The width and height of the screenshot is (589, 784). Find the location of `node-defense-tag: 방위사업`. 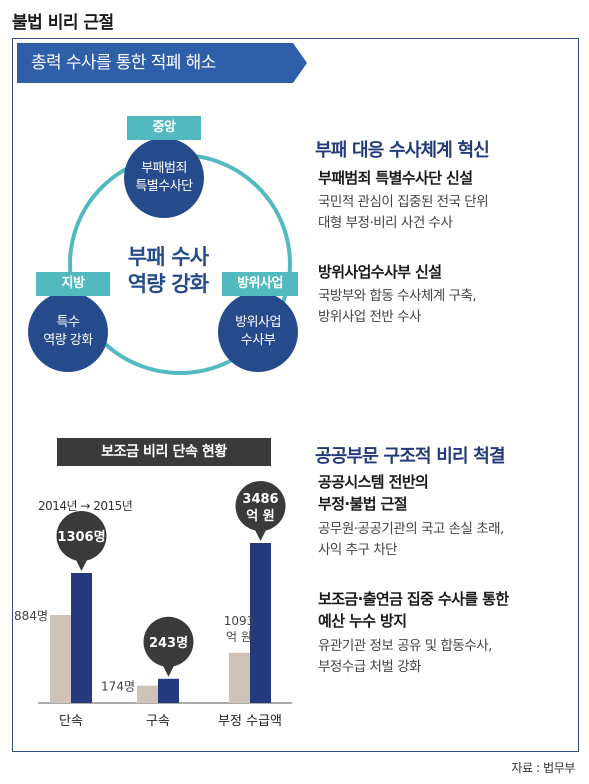

node-defense-tag: 방위사업 is located at coordinates (260, 284).